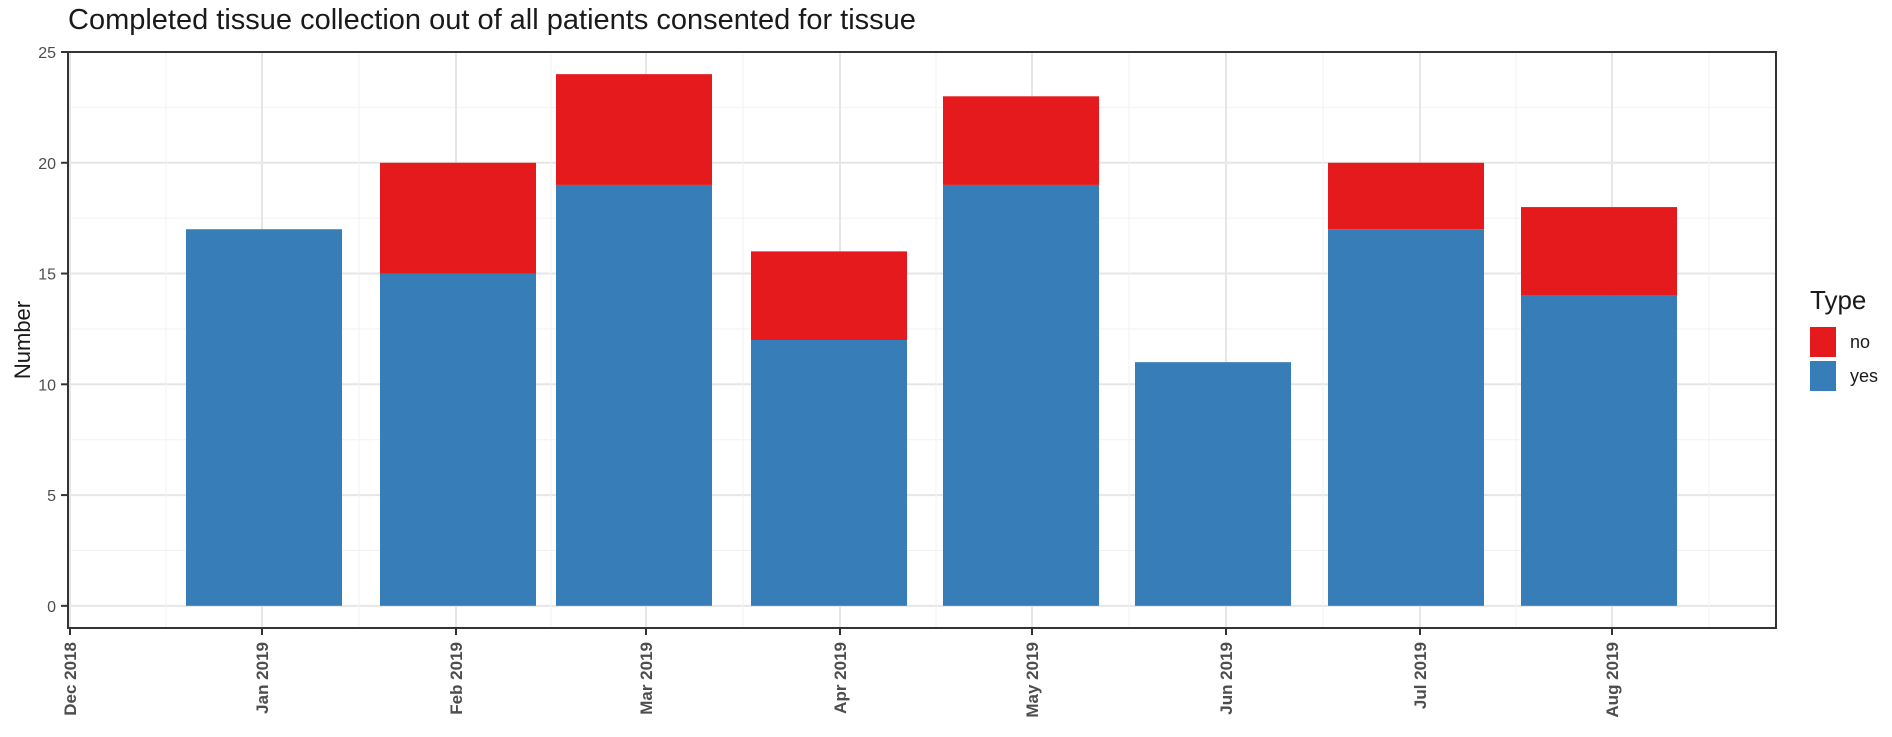 The width and height of the screenshot is (1892, 737). Describe the element at coordinates (1032, 680) in the screenshot. I see `x-tick-label: May 2019` at that location.